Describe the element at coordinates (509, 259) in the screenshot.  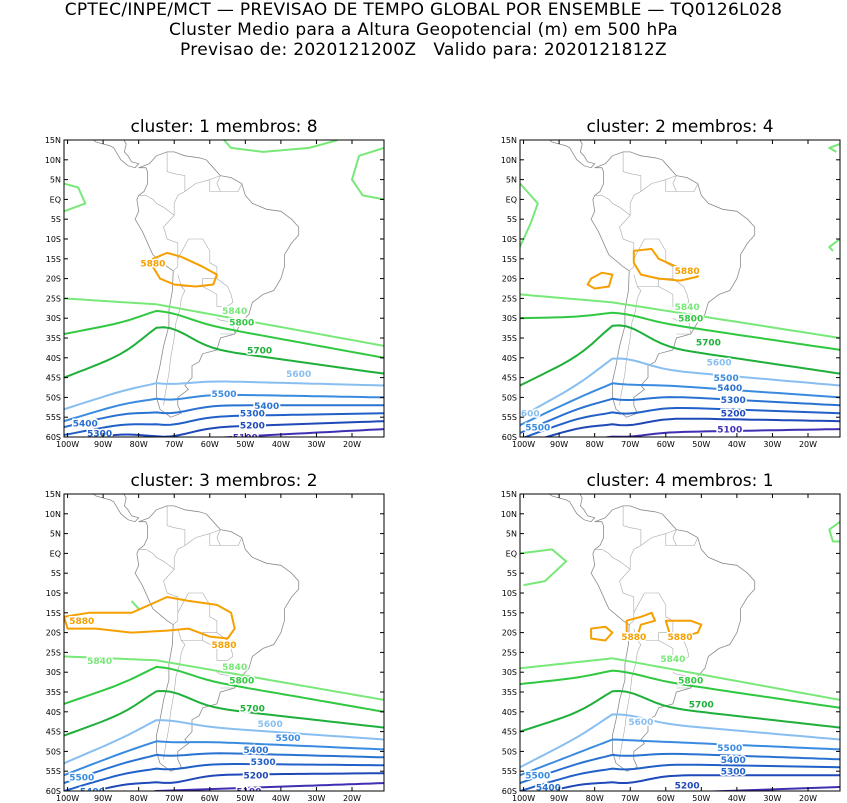
I see `latitude-tick-label: 15S` at that location.